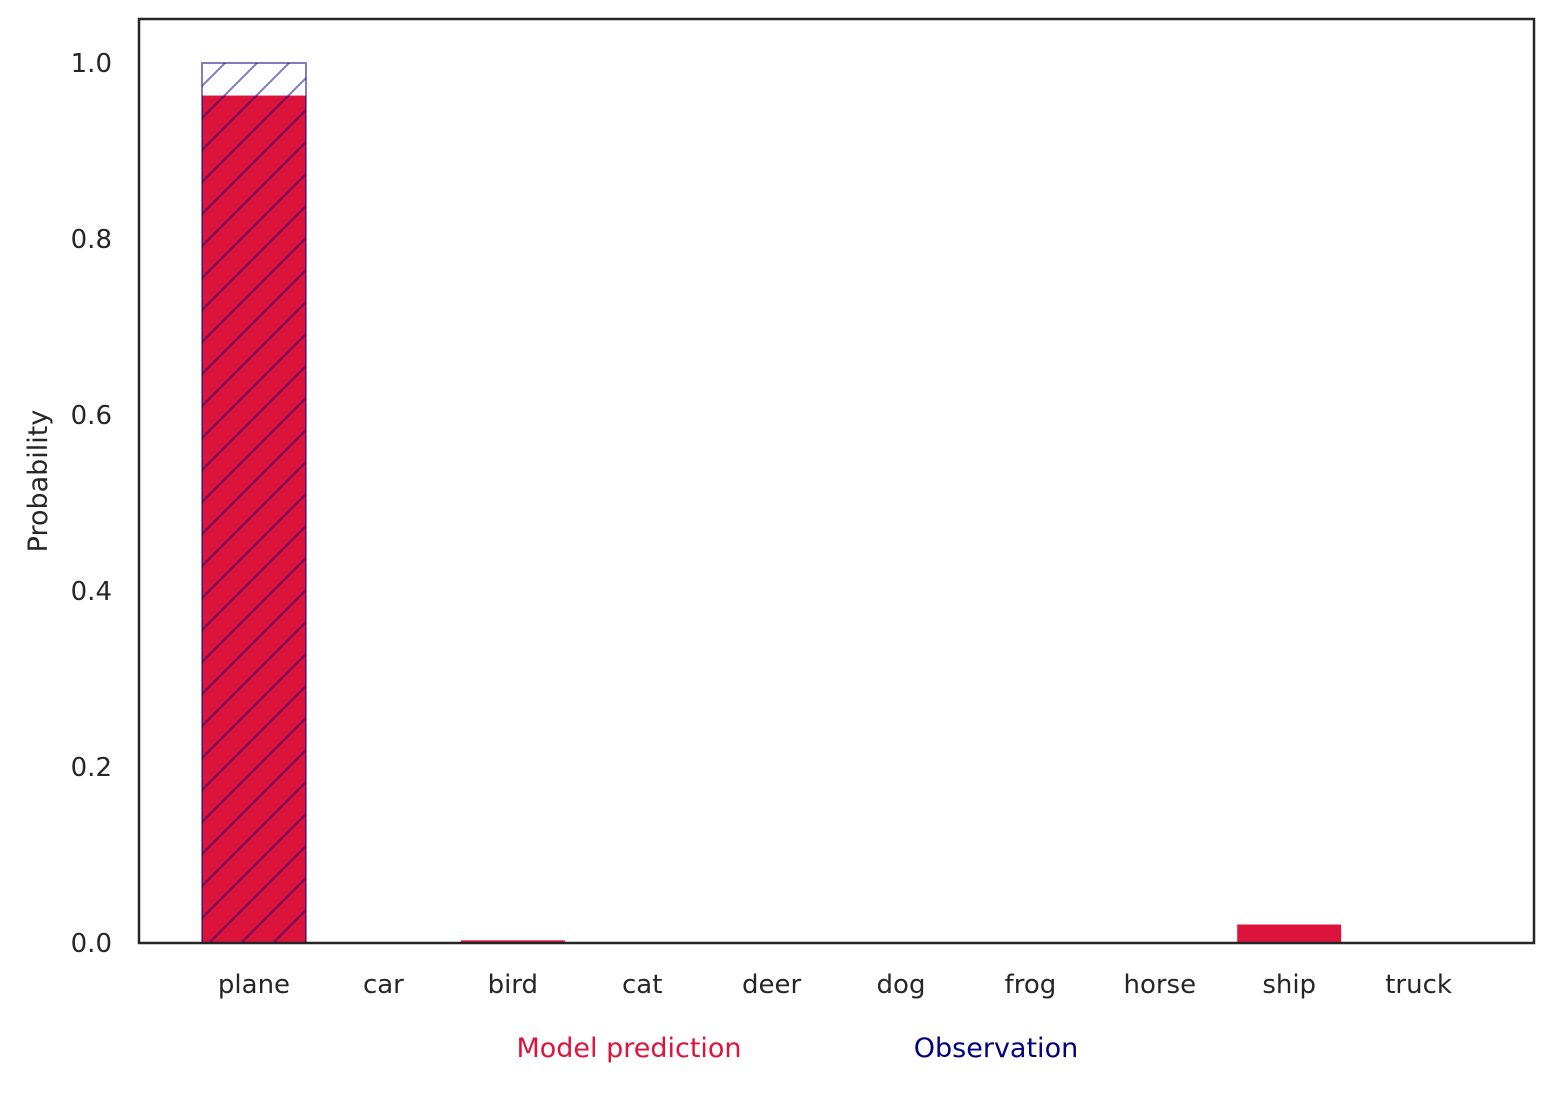  I want to click on legend-label-observation: Observation, so click(996, 1048).